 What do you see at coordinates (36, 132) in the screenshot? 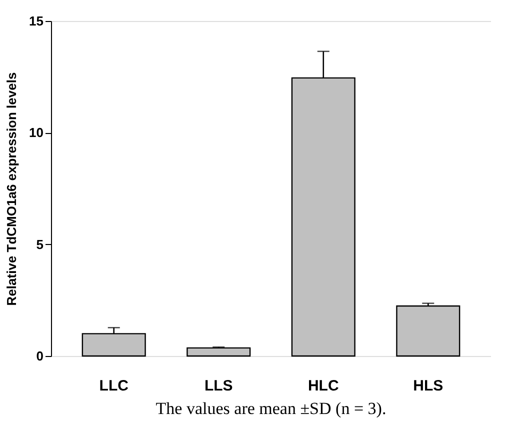
I see `y-tick-label: 10` at bounding box center [36, 132].